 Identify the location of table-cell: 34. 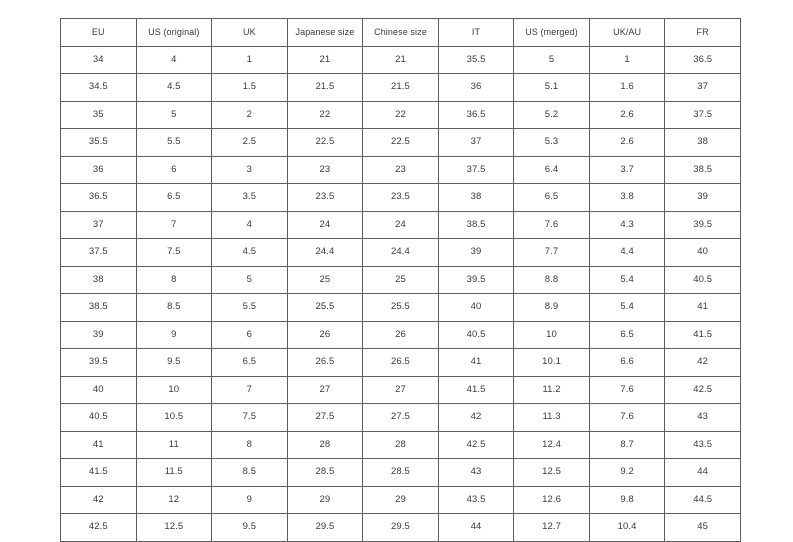
(98, 59).